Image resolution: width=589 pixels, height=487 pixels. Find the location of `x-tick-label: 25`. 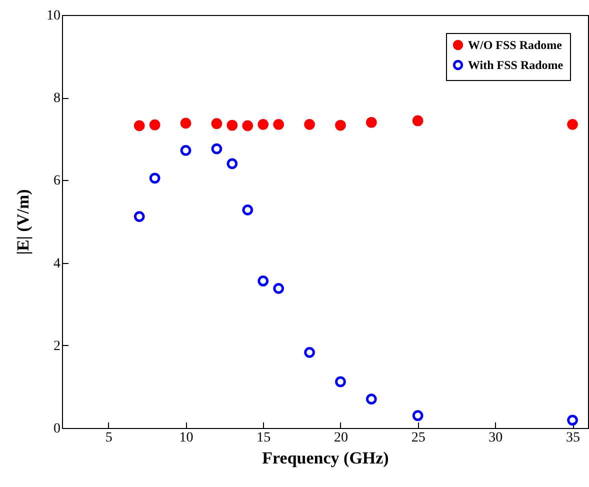

x-tick-label: 25 is located at coordinates (418, 438).